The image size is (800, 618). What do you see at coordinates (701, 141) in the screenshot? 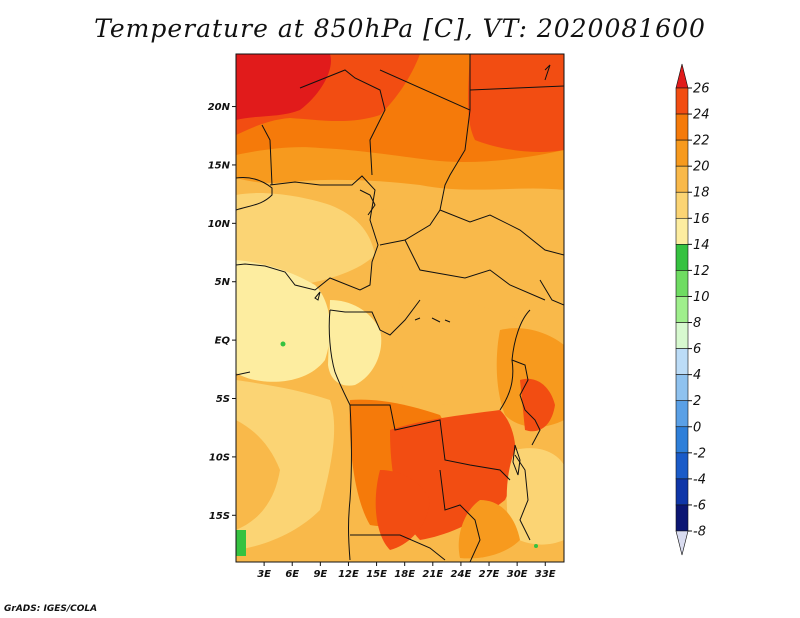
I see `colorbar-label: 22` at bounding box center [701, 141].